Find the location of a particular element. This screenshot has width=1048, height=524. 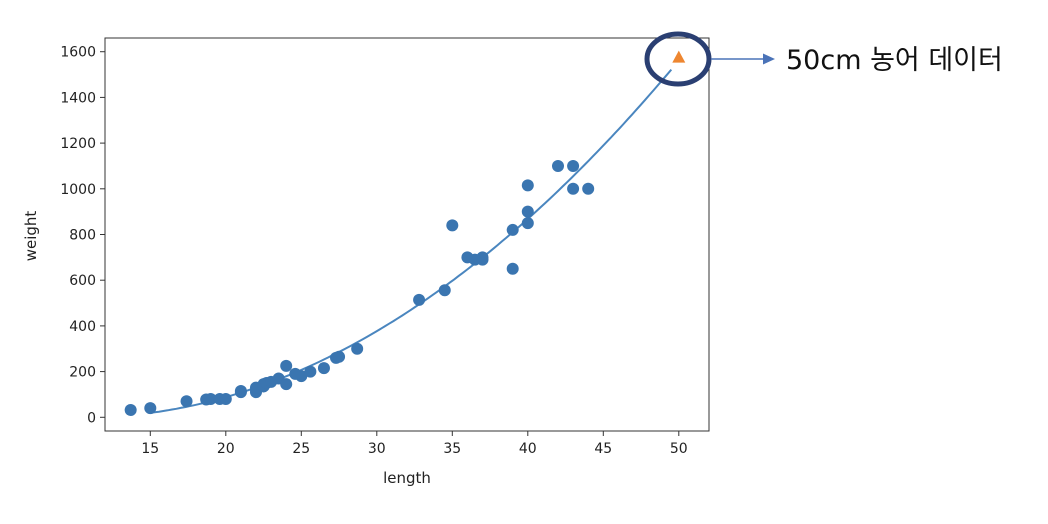

highlight-point is located at coordinates (679, 56).